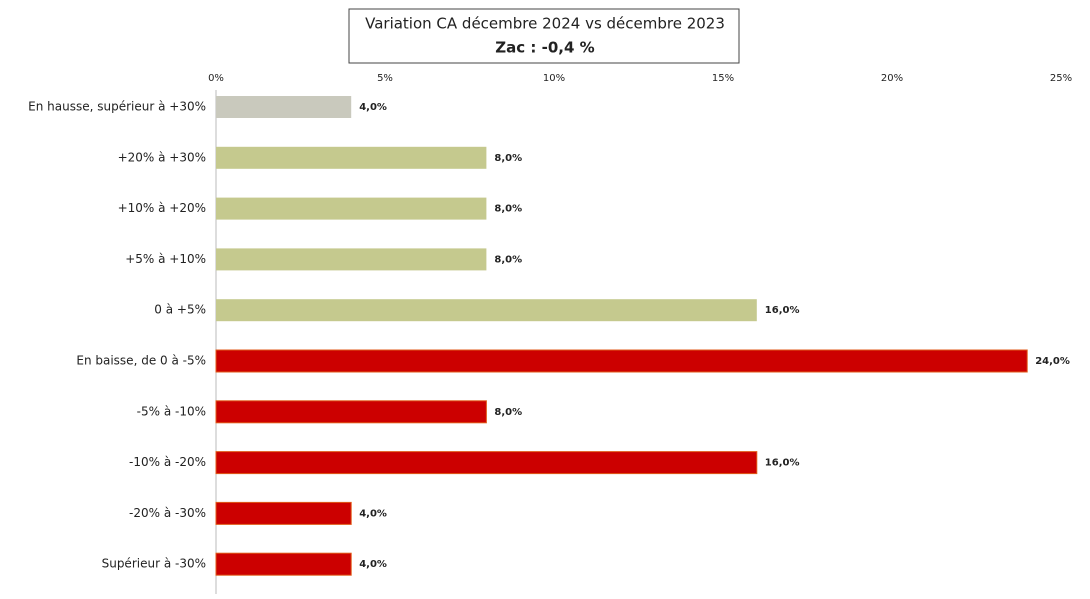 Image resolution: width=1090 pixels, height=599 pixels. I want to click on x-tick-label: 15%, so click(723, 78).